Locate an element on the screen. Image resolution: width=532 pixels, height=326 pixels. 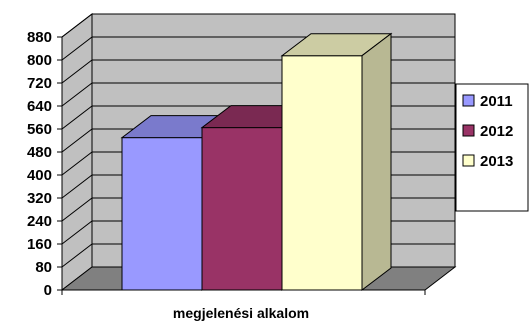
side-wall is located at coordinates (77, 152).